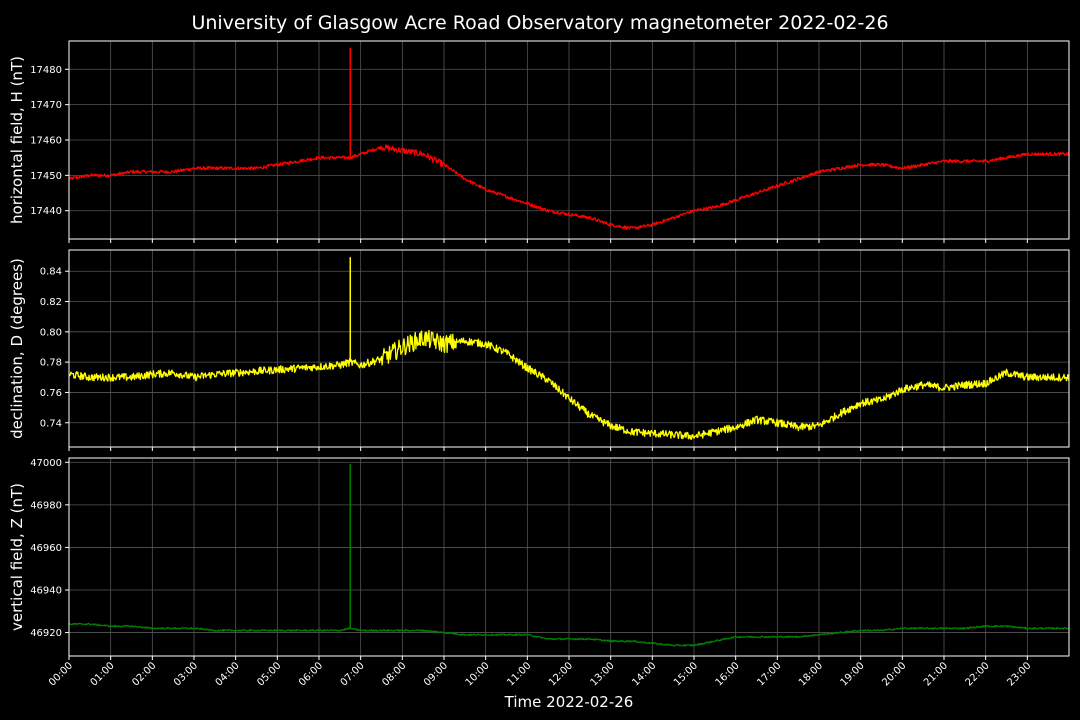 The image size is (1080, 720). What do you see at coordinates (436, 674) in the screenshot?
I see `x-tick-label: 09:00` at bounding box center [436, 674].